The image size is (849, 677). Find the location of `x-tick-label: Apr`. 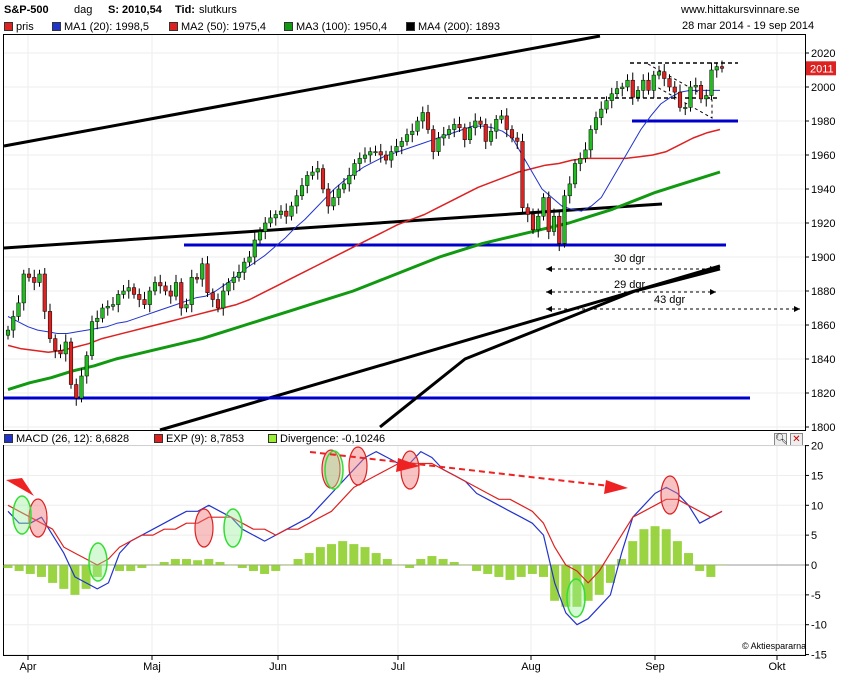

x-tick-label: Apr is located at coordinates (27, 667).